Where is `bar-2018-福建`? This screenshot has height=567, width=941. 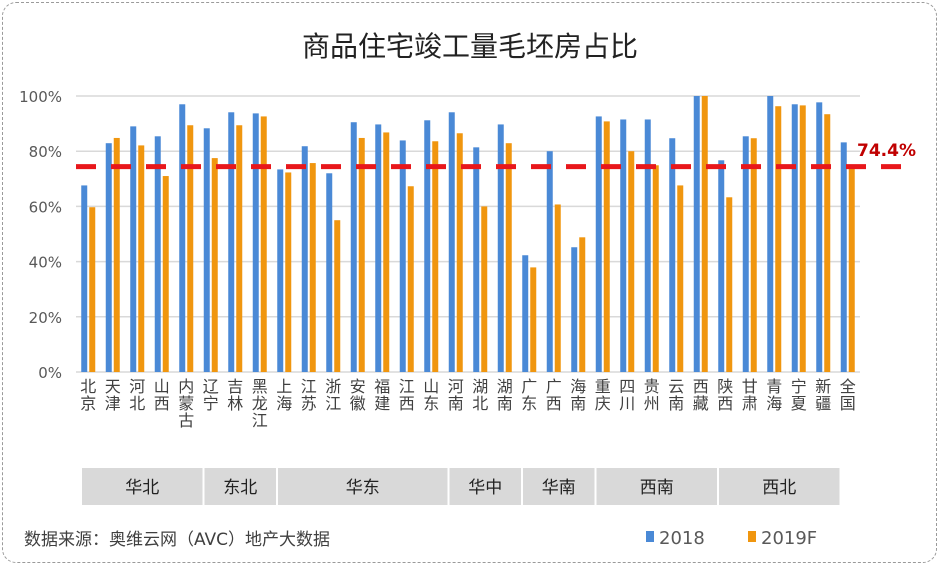
bar-2018-福建 is located at coordinates (378, 248).